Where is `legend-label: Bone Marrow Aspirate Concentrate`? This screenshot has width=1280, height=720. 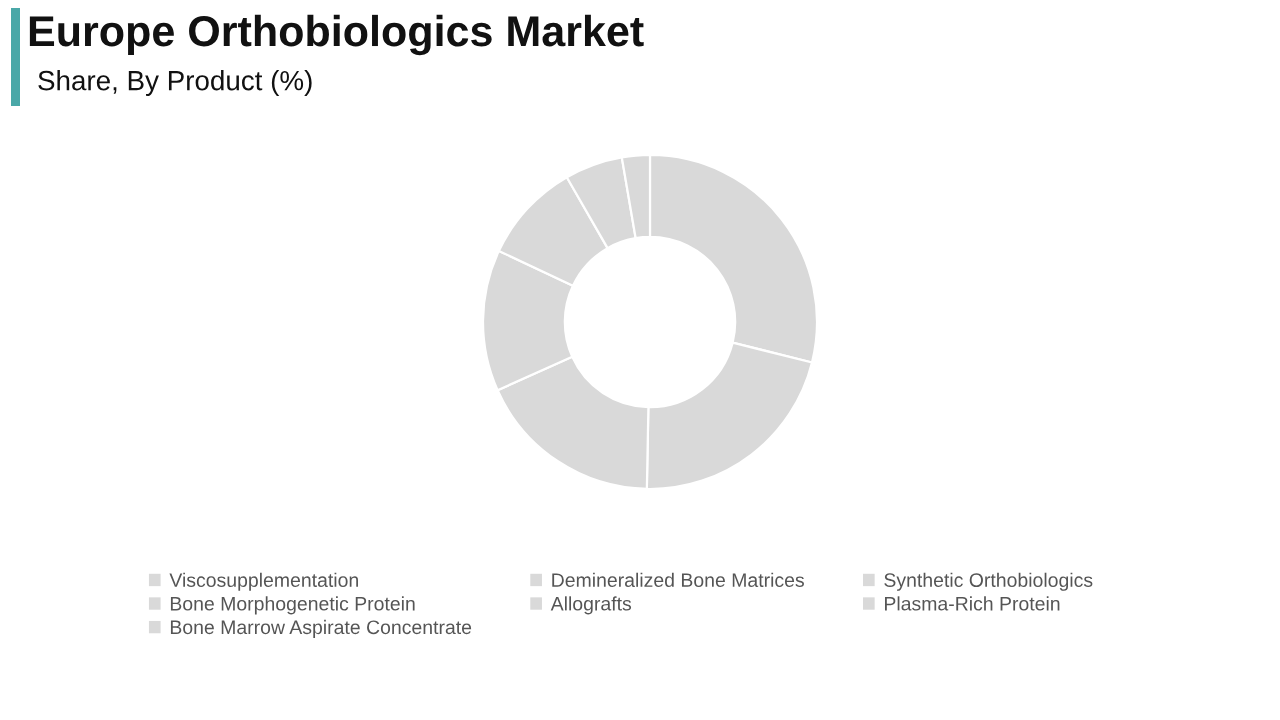 legend-label: Bone Marrow Aspirate Concentrate is located at coordinates (321, 628).